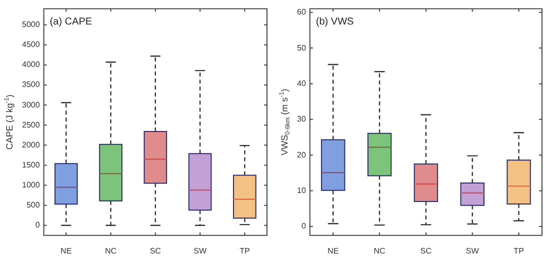 Image resolution: width=550 pixels, height=261 pixels. Describe the element at coordinates (31, 185) in the screenshot. I see `y-tick-label: 1000` at that location.